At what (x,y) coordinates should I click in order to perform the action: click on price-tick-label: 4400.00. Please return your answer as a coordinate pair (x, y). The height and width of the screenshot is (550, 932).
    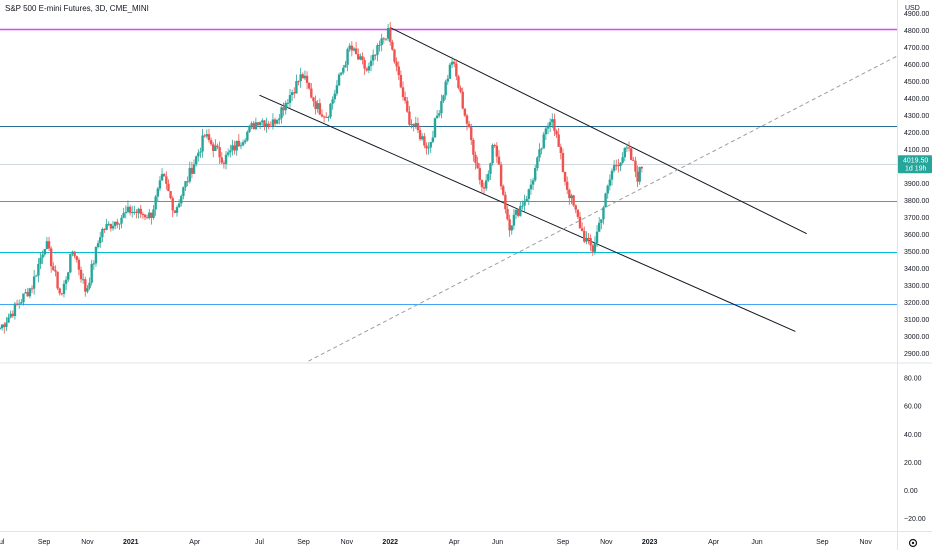
    Looking at the image, I should click on (916, 99).